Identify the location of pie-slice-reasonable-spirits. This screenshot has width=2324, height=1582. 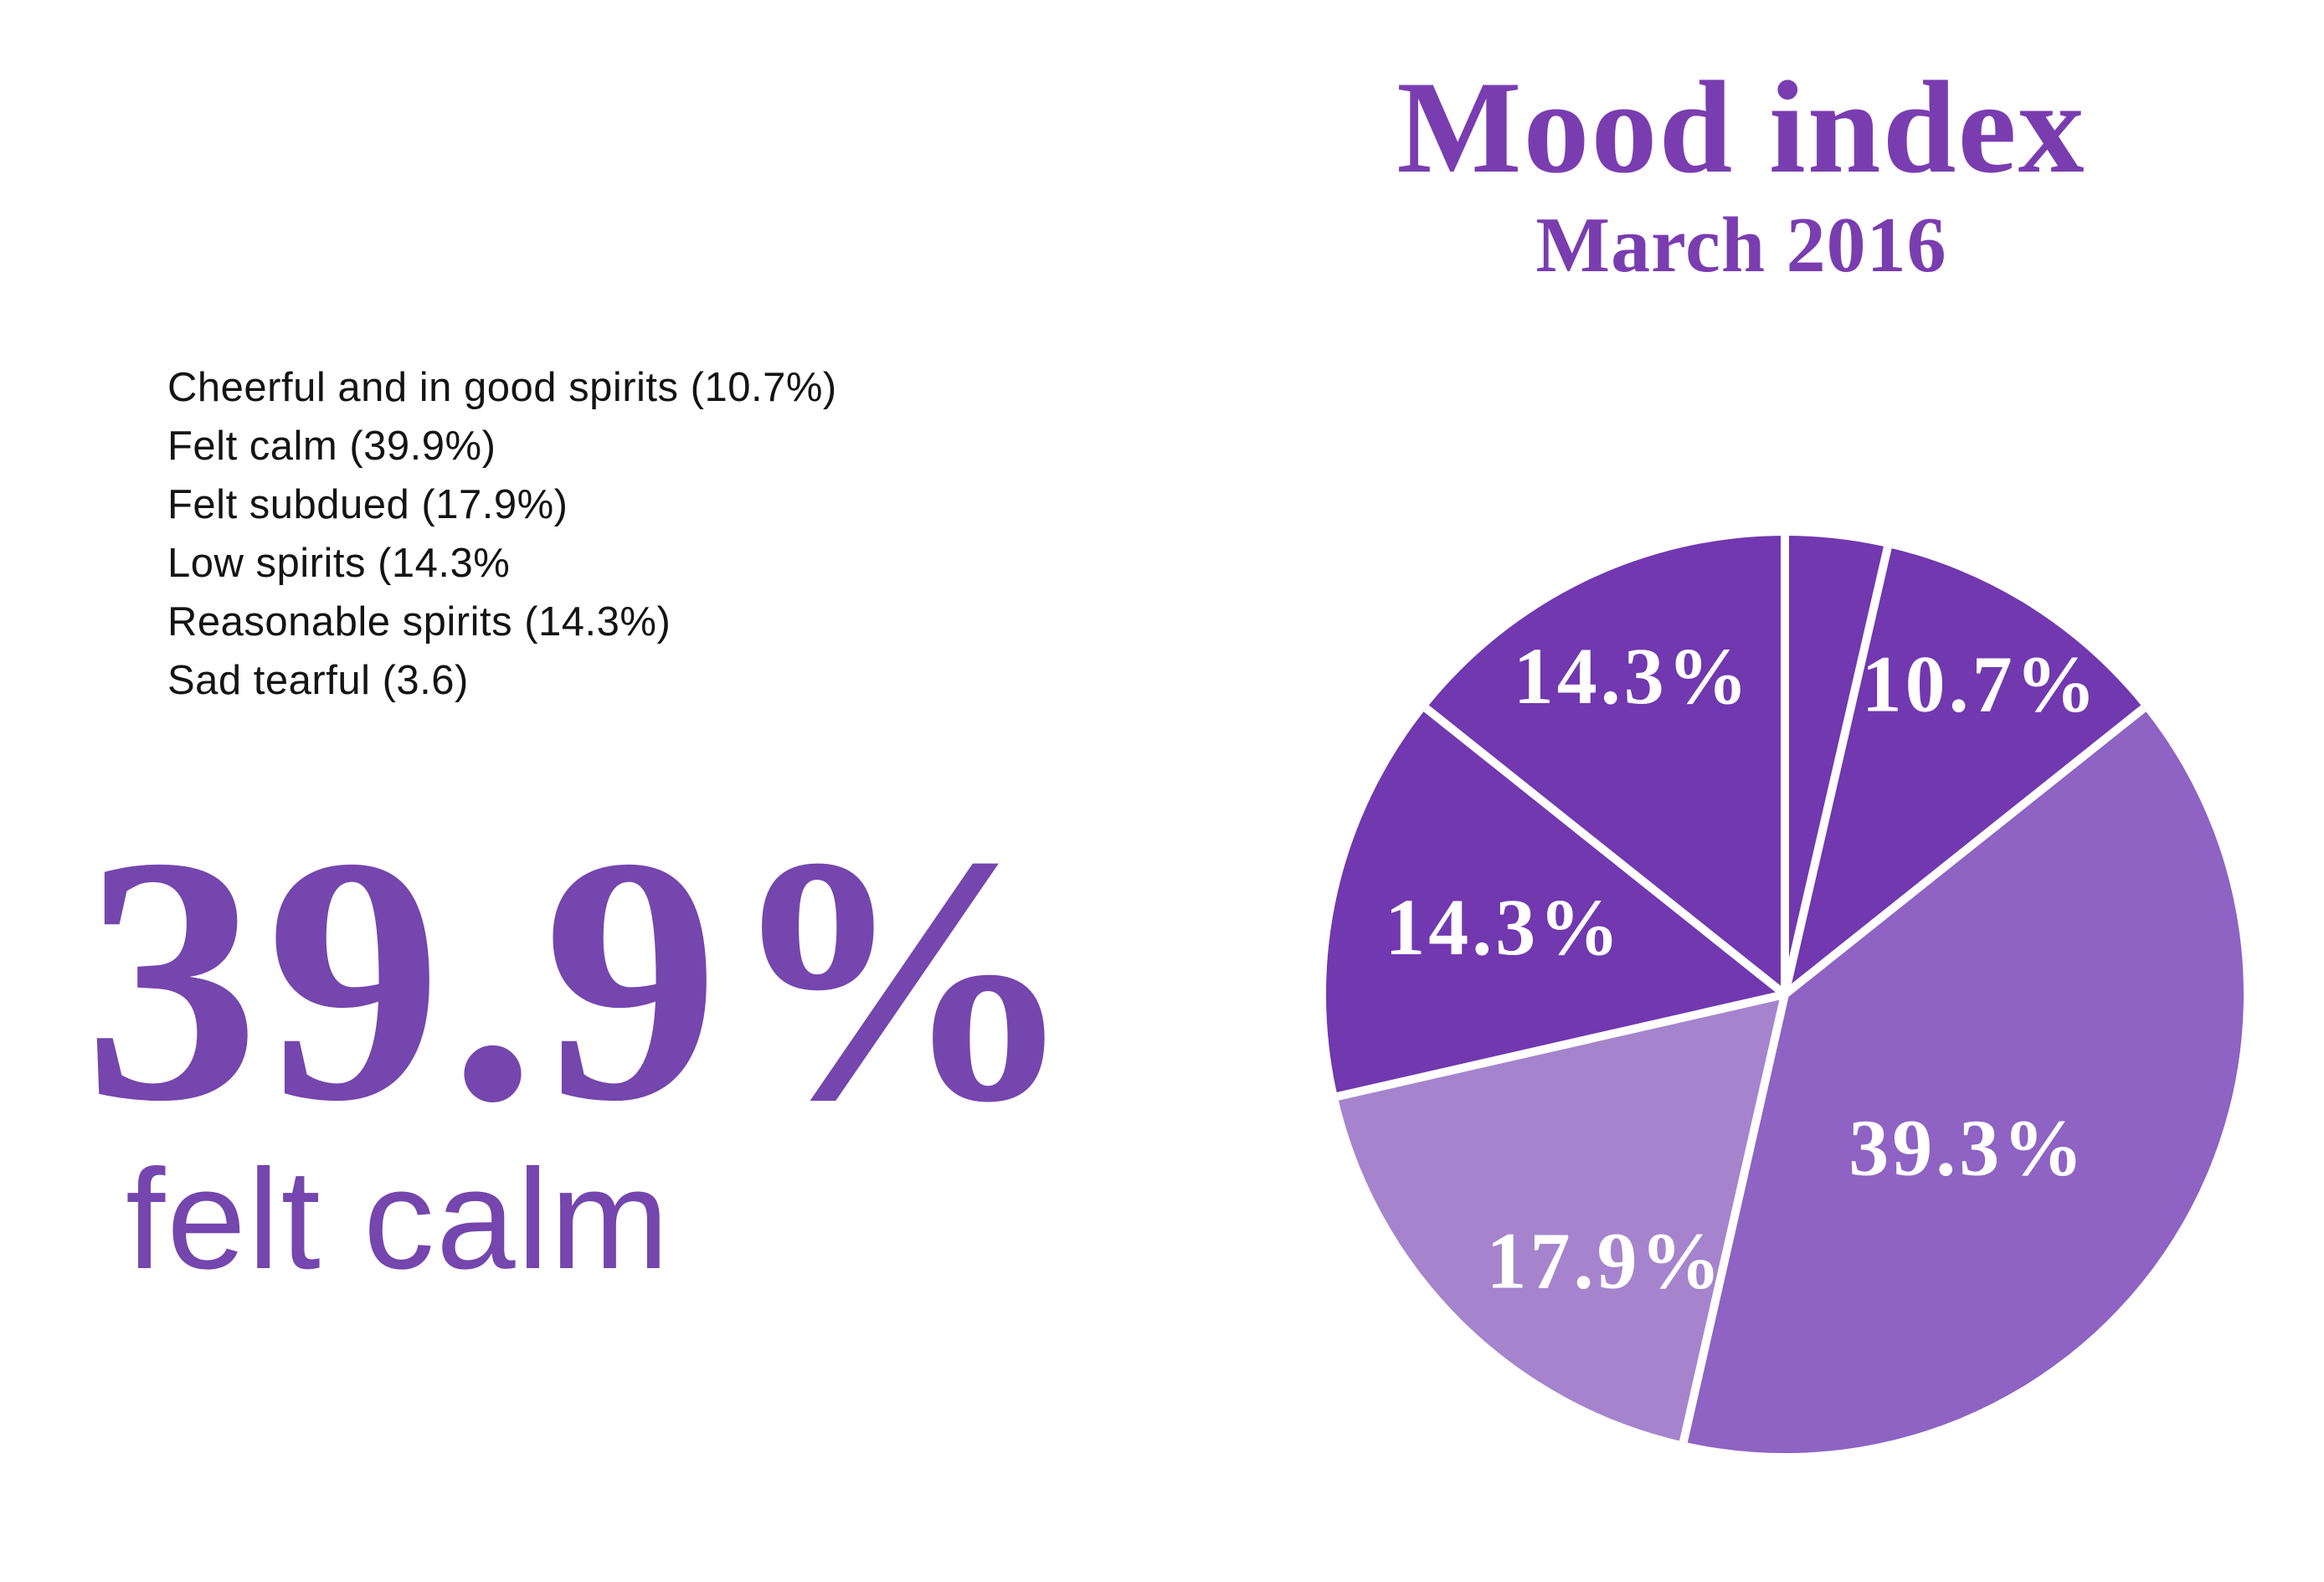
(1605, 765).